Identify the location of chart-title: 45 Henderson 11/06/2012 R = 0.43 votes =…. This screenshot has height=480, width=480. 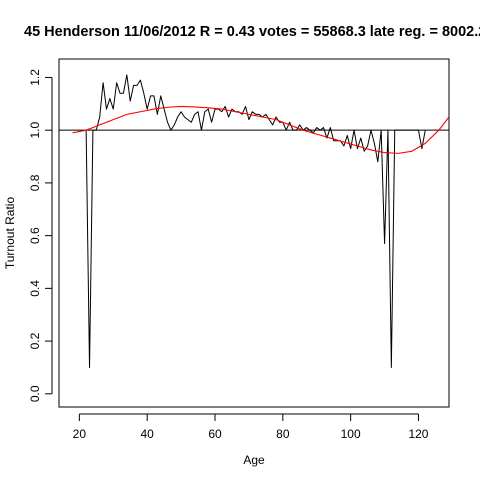
(252, 32).